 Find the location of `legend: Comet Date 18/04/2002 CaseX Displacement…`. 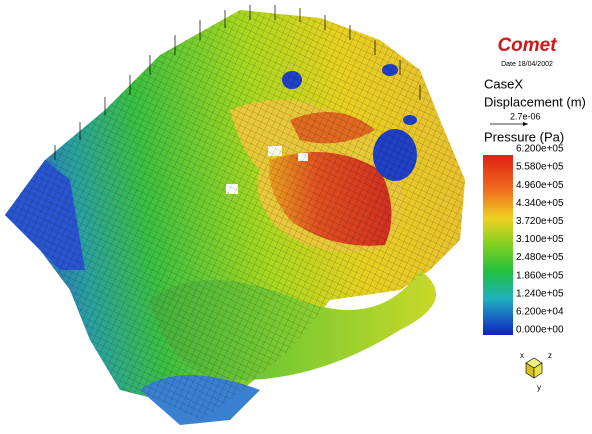

legend: Comet Date 18/04/2002 CaseX Displacement… is located at coordinates (534, 213).